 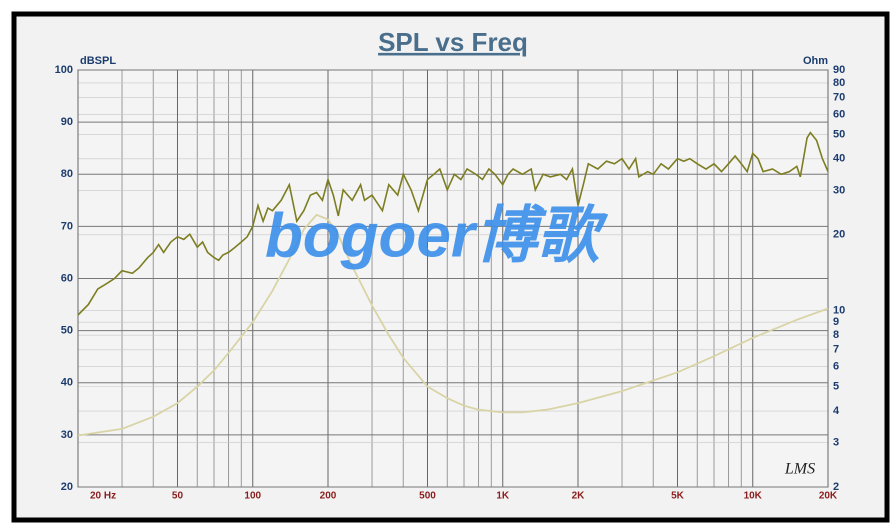 I want to click on y2-tick-label: 70, so click(x=839, y=97).